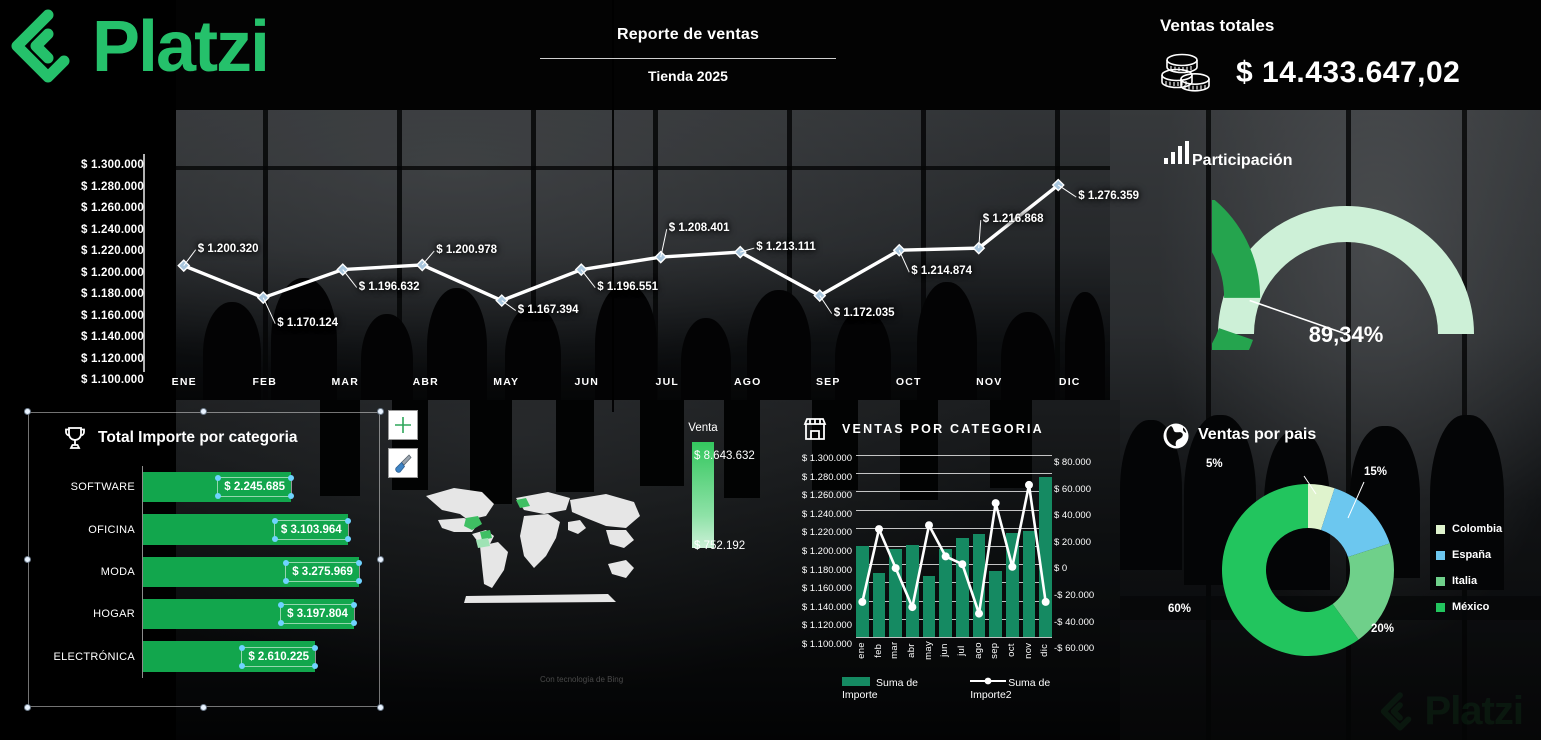 The height and width of the screenshot is (740, 1541). Describe the element at coordinates (1180, 609) in the screenshot. I see `donut-pct-mexico: 60%` at that location.